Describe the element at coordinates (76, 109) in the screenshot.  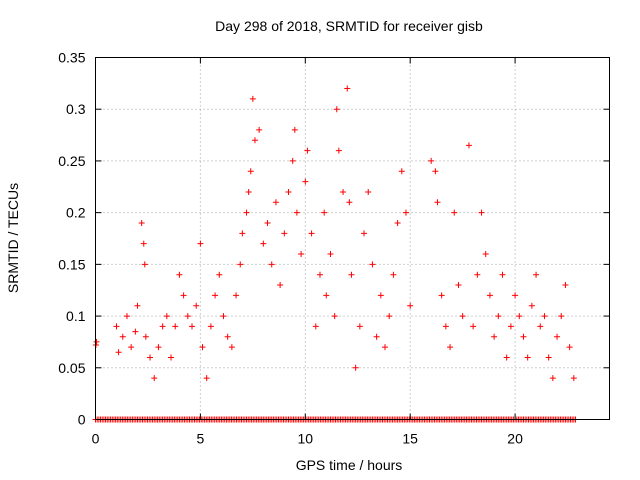
I see `y-tick-label: 0.3` at that location.